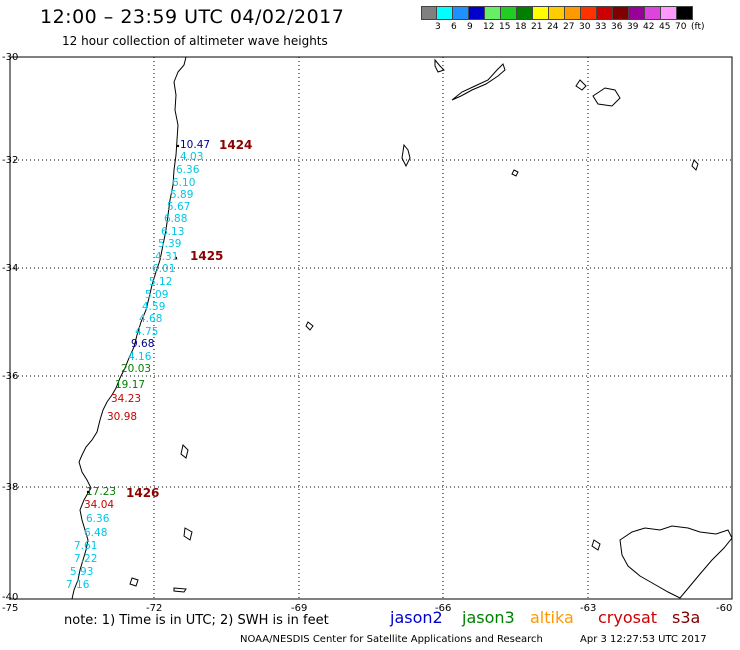 This screenshot has width=740, height=650. What do you see at coordinates (86, 546) in the screenshot?
I see `wave-height-label: 7.61` at bounding box center [86, 546].